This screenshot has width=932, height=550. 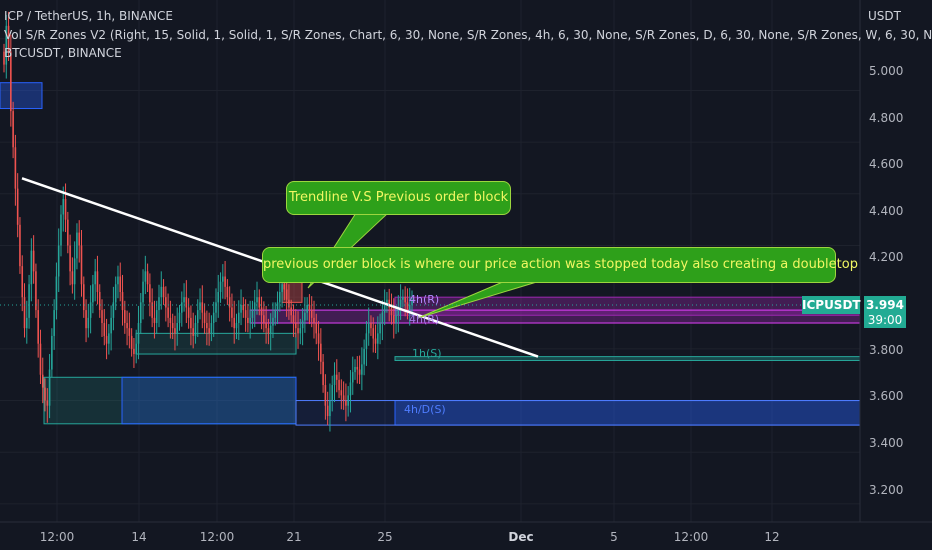 What do you see at coordinates (886, 490) in the screenshot?
I see `price-tick: 3.200` at bounding box center [886, 490].